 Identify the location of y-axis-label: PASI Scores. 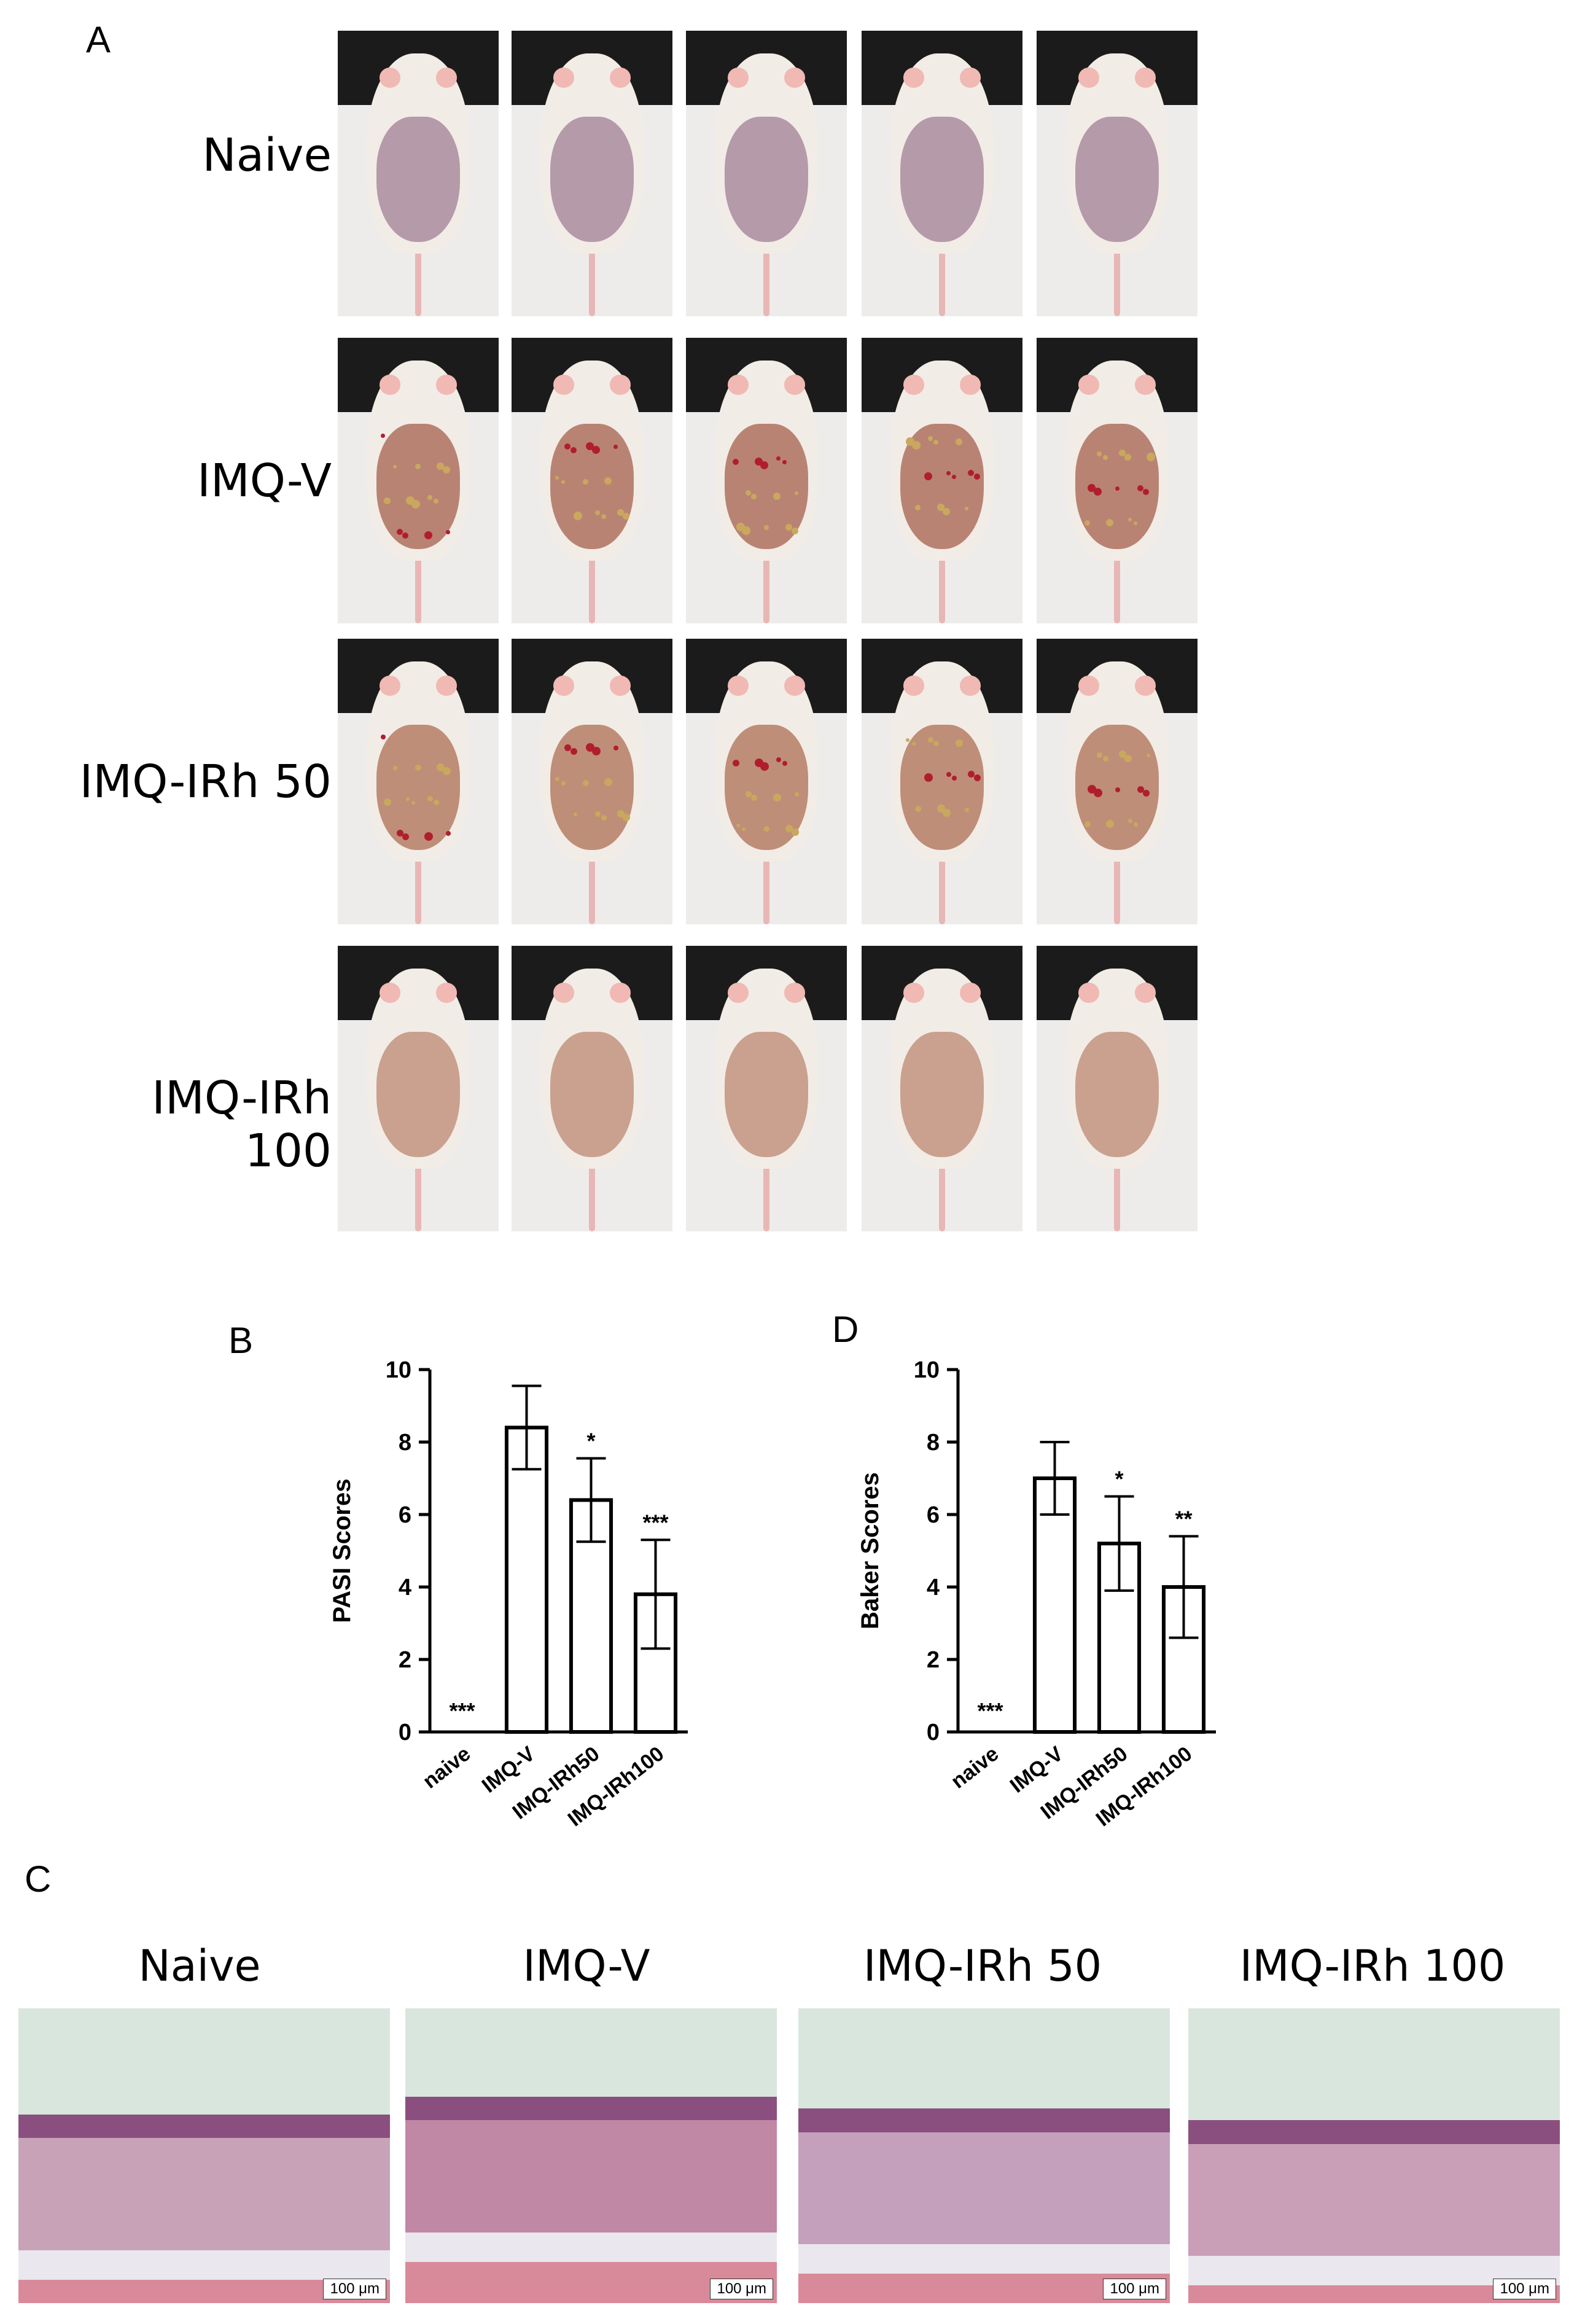
(342, 1551).